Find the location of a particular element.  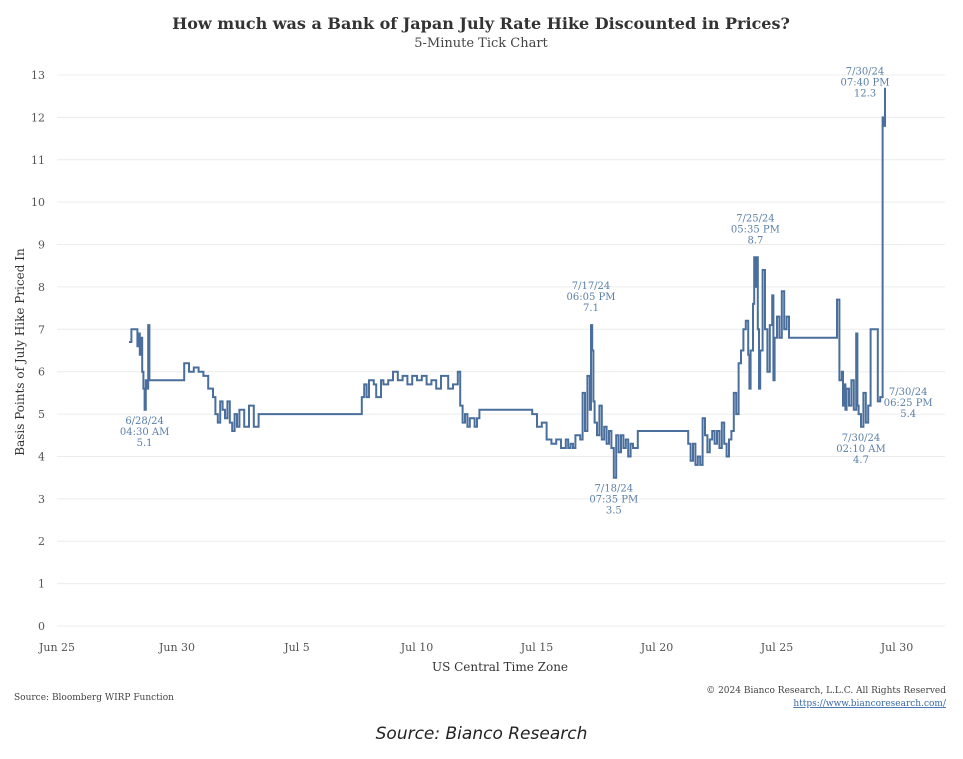

annotation-line: 7/18/24 is located at coordinates (614, 489).